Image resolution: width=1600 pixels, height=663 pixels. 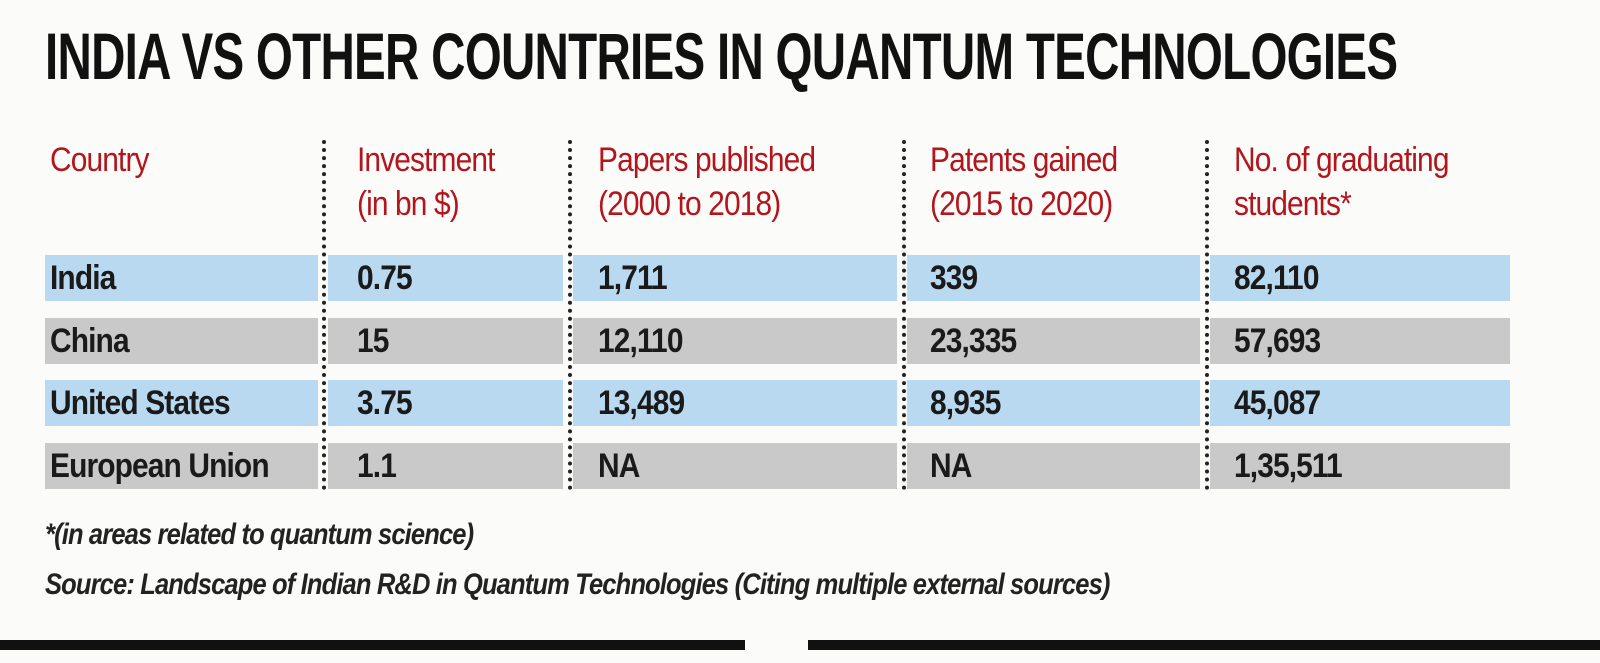 What do you see at coordinates (633, 278) in the screenshot?
I see `table-cell: 1,711` at bounding box center [633, 278].